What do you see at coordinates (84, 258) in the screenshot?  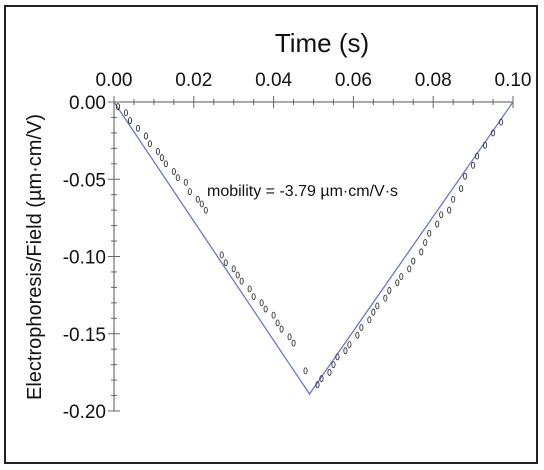 I see `y-tick-label: -0.10` at bounding box center [84, 258].